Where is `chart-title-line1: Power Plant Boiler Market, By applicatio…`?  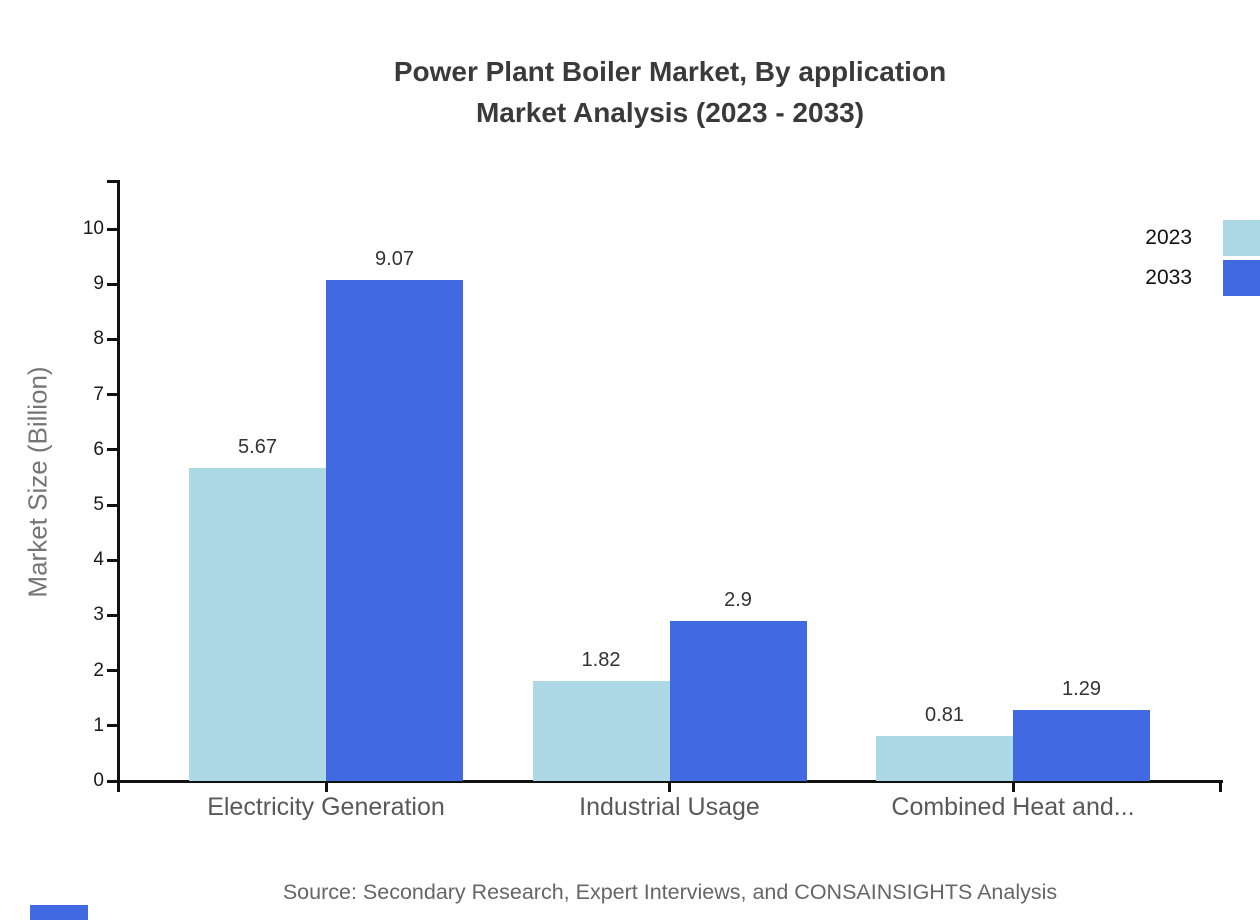
chart-title-line1: Power Plant Boiler Market, By applicatio… is located at coordinates (670, 71).